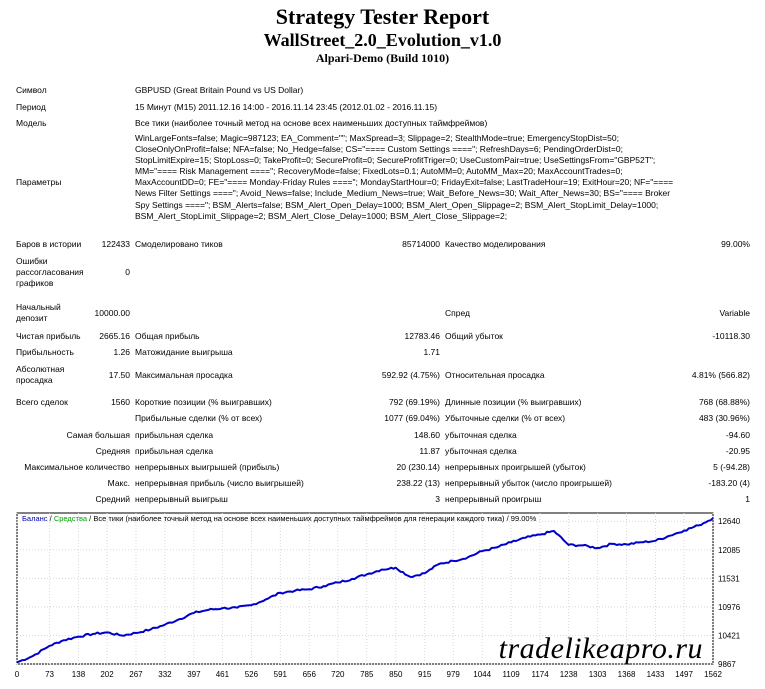  Describe the element at coordinates (425, 674) in the screenshot. I see `x-tick-label: 915` at that location.